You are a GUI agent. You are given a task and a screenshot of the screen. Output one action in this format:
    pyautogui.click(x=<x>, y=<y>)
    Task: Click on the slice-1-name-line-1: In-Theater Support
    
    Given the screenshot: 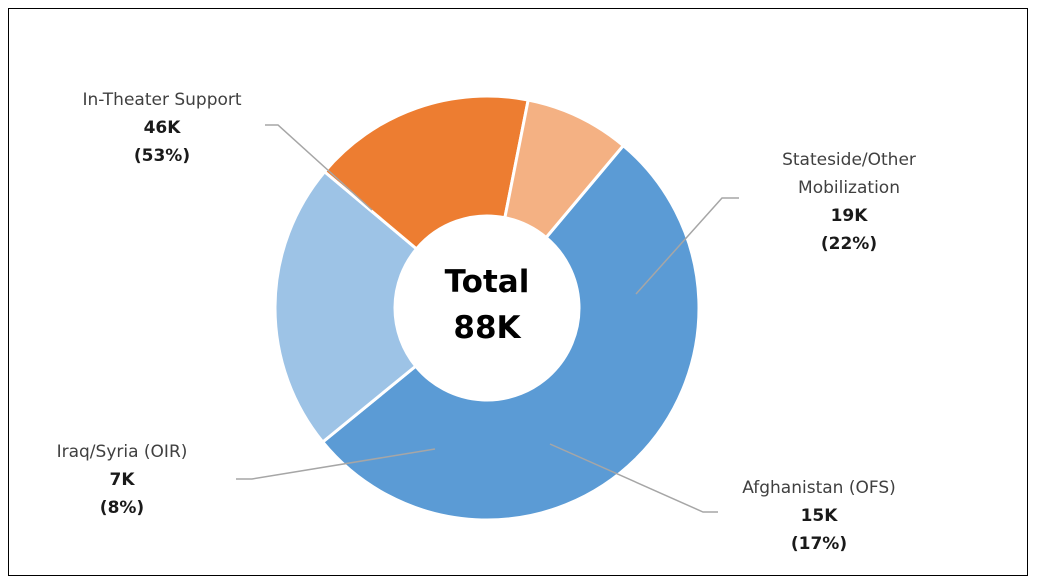 What is the action you would take?
    pyautogui.click(x=161, y=100)
    